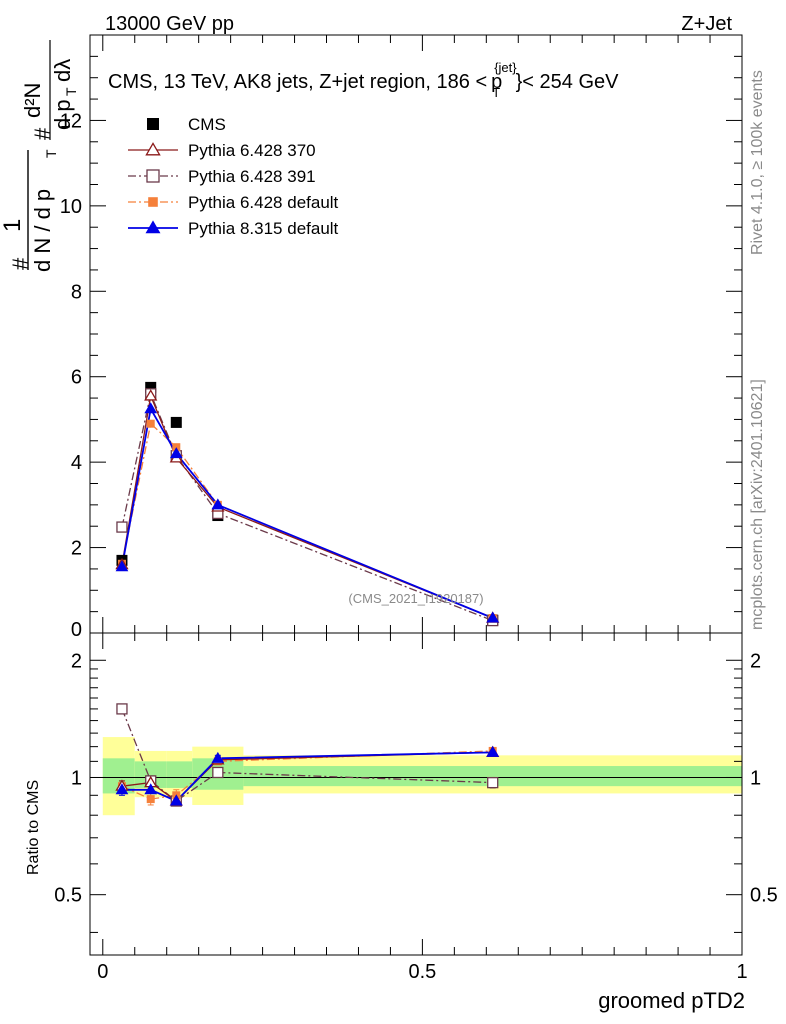 This screenshot has height=1024, width=786. I want to click on y-tick-label: 0, so click(76, 630).